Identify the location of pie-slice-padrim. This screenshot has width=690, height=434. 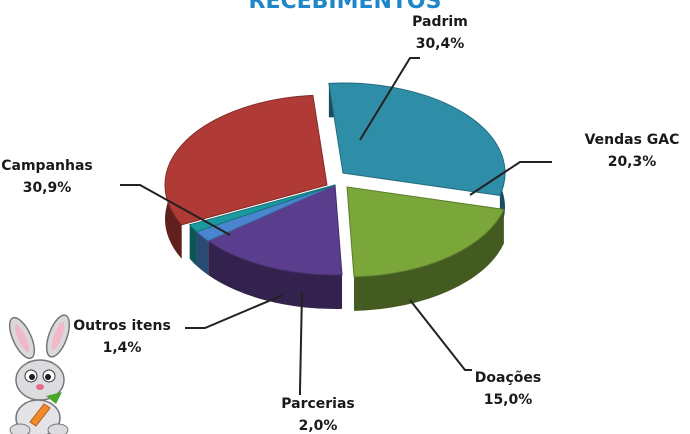
(417, 139).